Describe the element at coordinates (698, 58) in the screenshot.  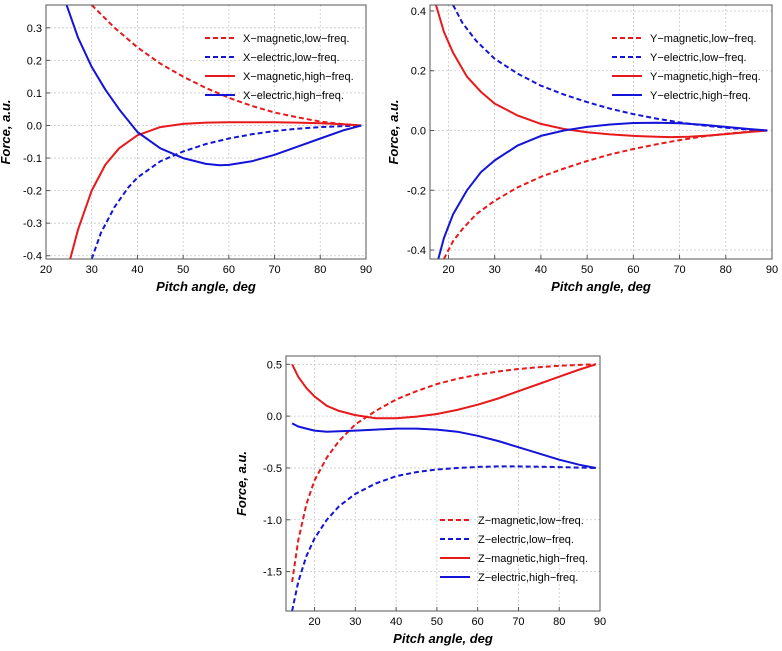
I see `legend-label: Y−electric,low−freq.` at that location.